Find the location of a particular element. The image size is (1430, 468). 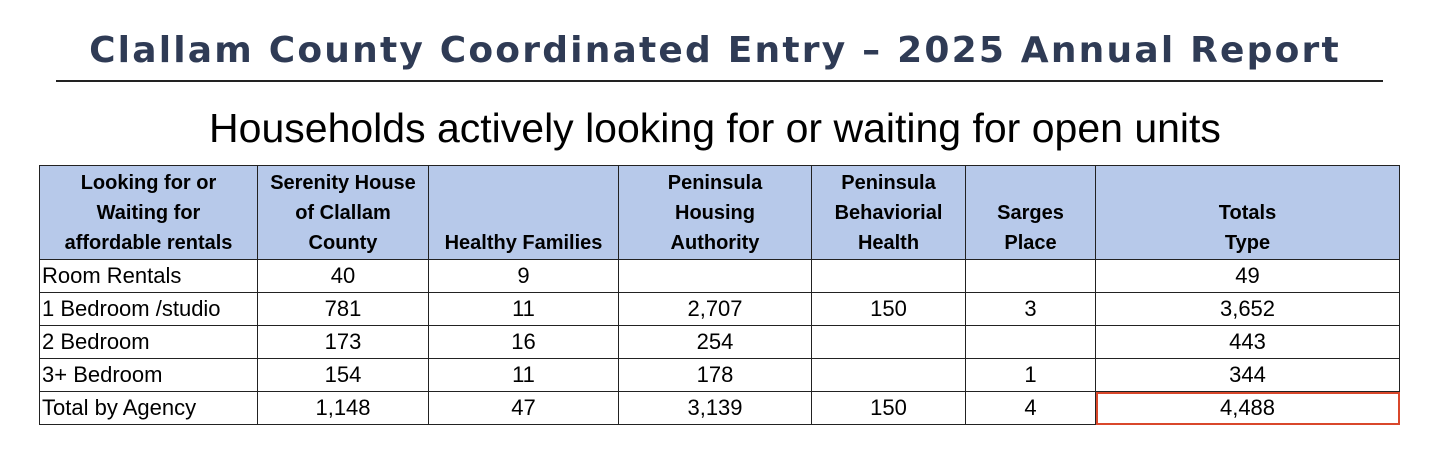

column-header-serenity-house: Serenity House of Clallam County is located at coordinates (343, 212).